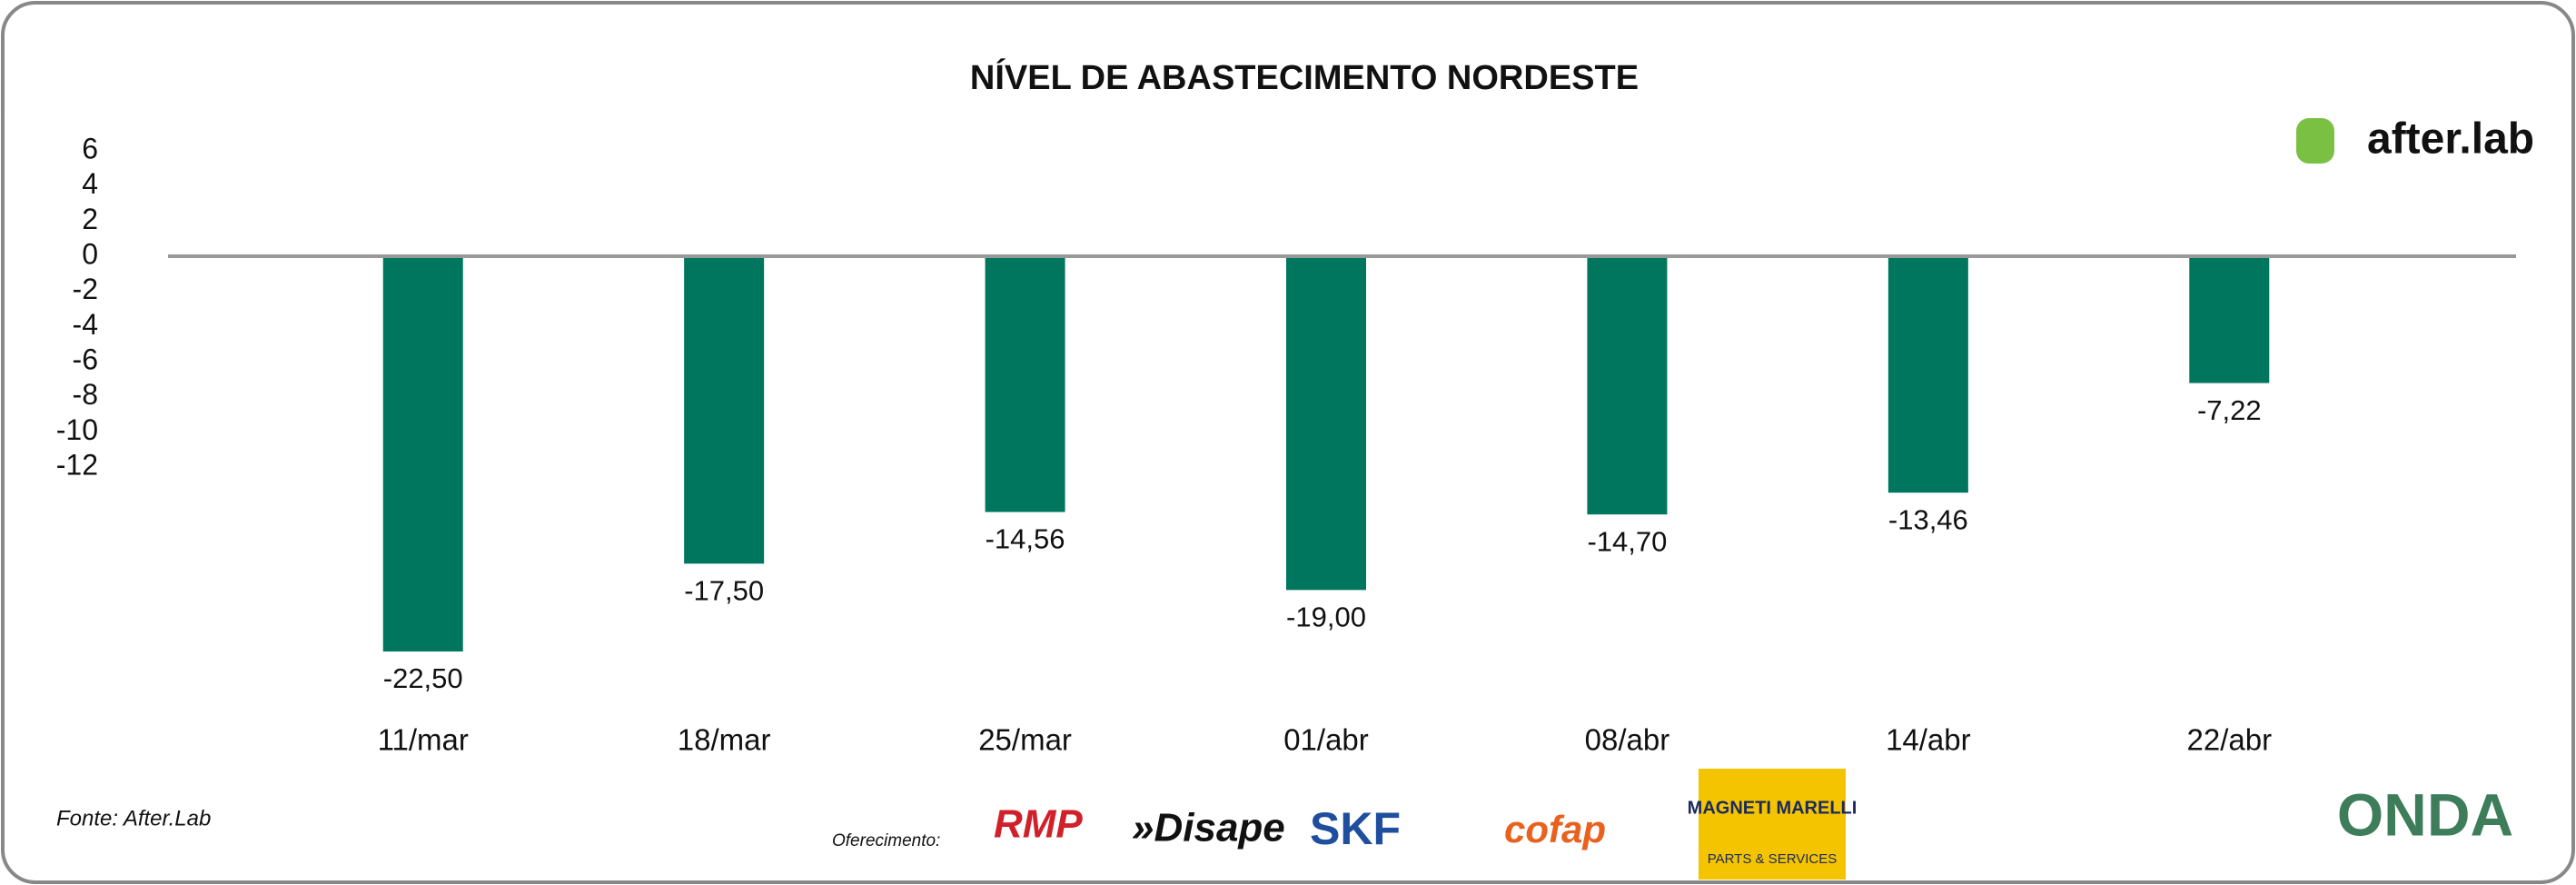  I want to click on sponsor-logo: PARTS & SERVICES, so click(1773, 859).